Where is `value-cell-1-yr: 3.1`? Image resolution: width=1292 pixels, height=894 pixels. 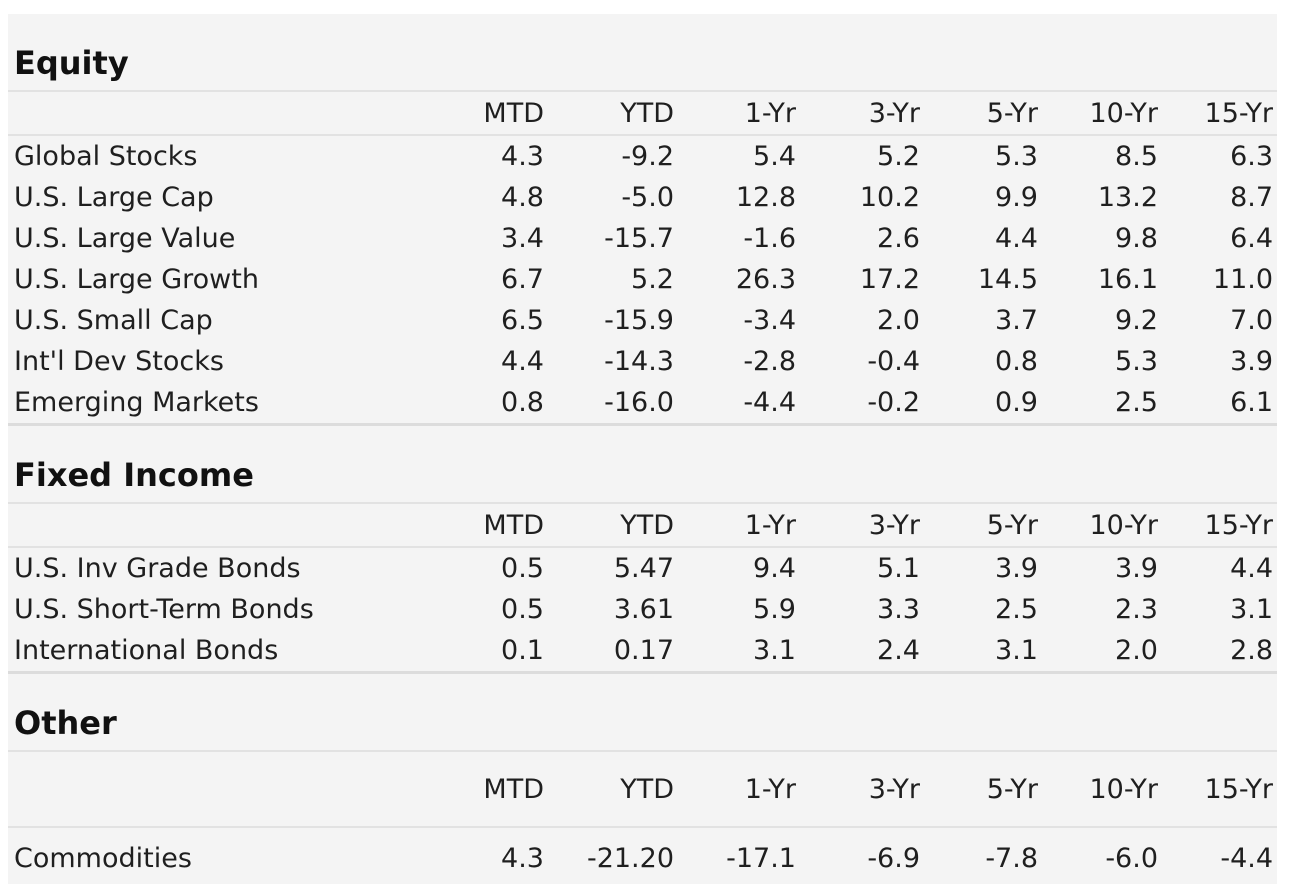
value-cell-1-yr: 3.1 is located at coordinates (739, 652).